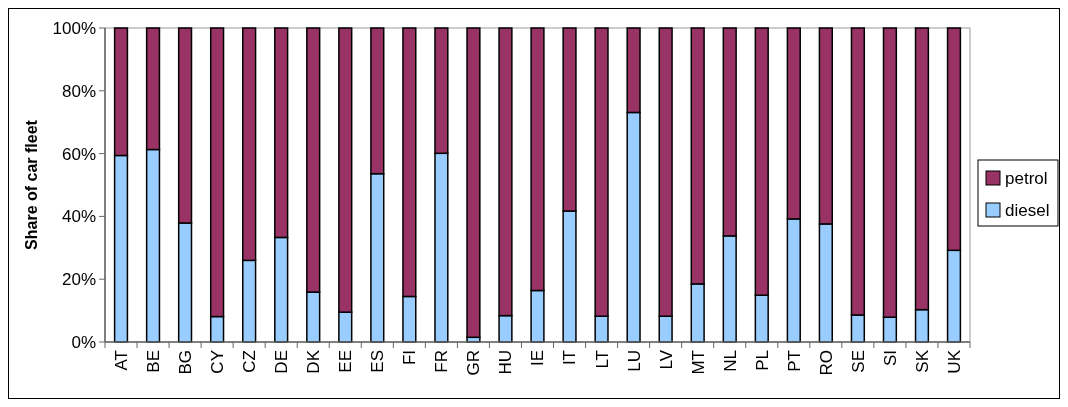 The height and width of the screenshot is (407, 1068). I want to click on x-tick-label: PL, so click(762, 360).